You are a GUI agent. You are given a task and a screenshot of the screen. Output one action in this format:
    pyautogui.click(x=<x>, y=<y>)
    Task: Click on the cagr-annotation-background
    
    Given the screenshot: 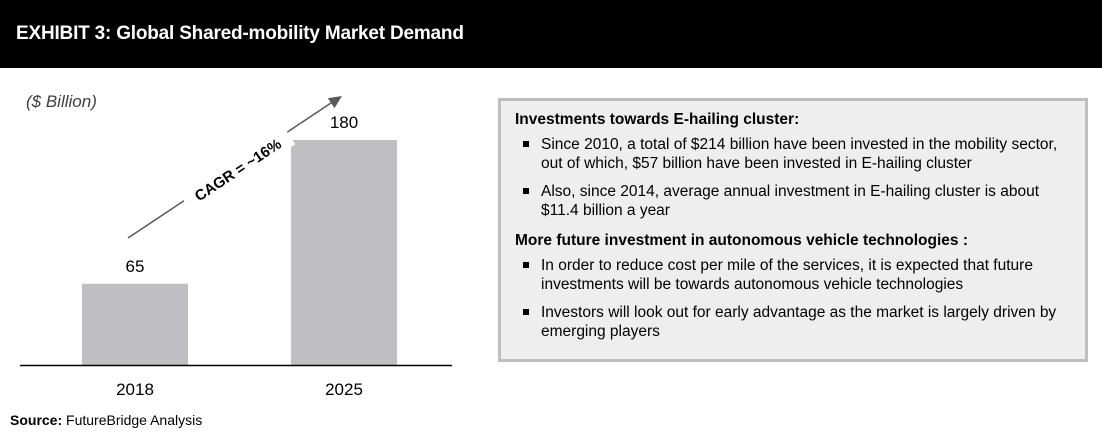 What is the action you would take?
    pyautogui.click(x=237, y=169)
    